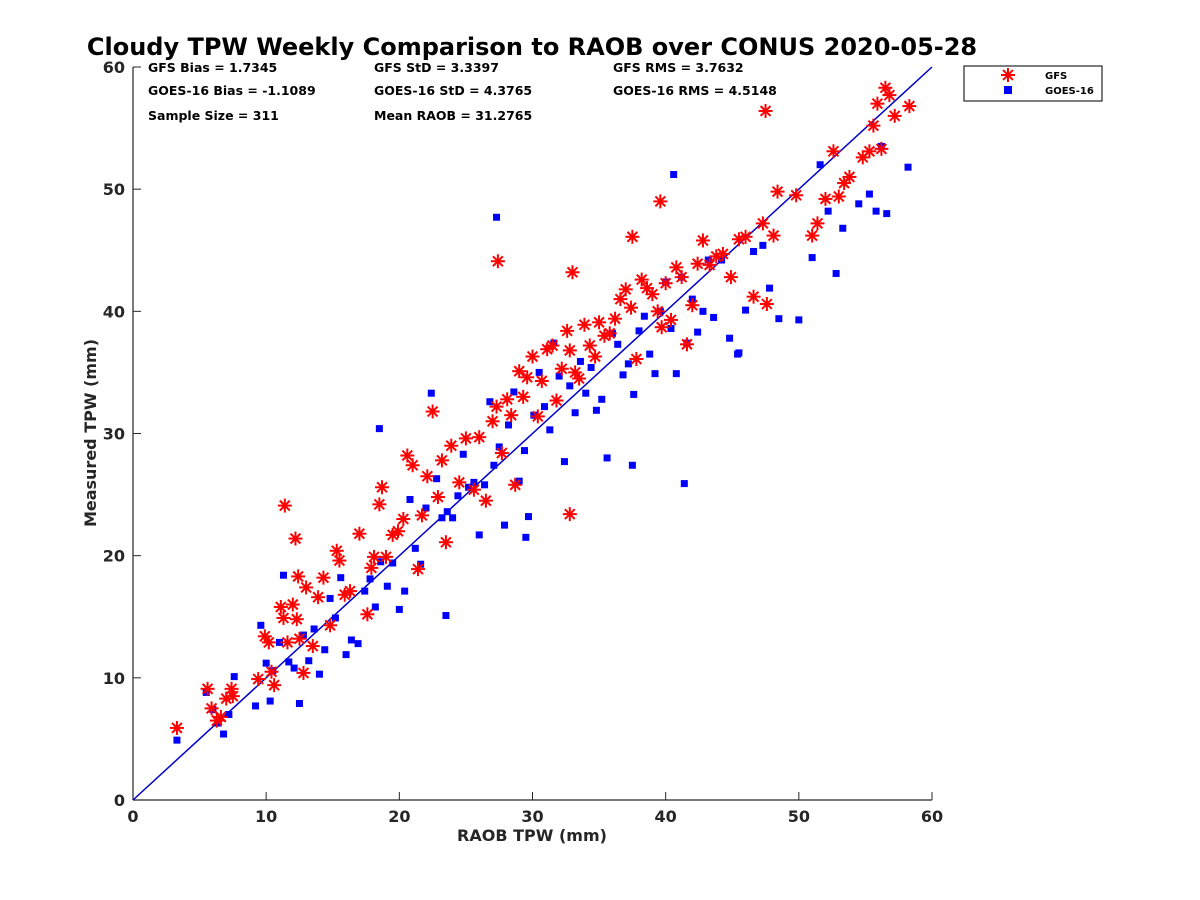  What do you see at coordinates (436, 67) in the screenshot?
I see `stat-gfs-std: GFS StD = 3.3397` at bounding box center [436, 67].